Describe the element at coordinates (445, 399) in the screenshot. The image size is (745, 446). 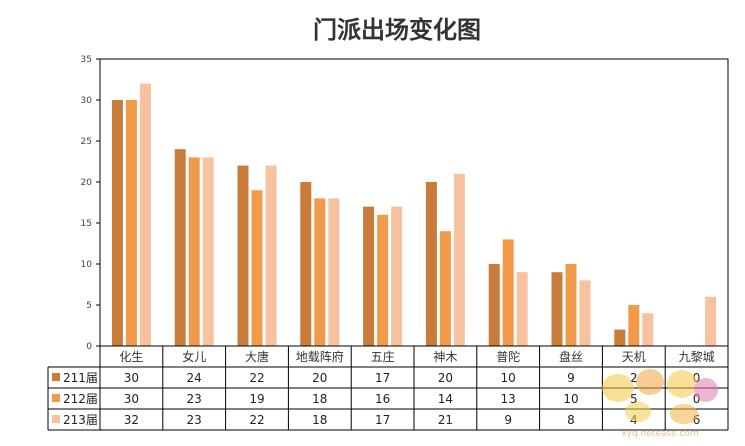
I see `table-cell-value: 14` at that location.